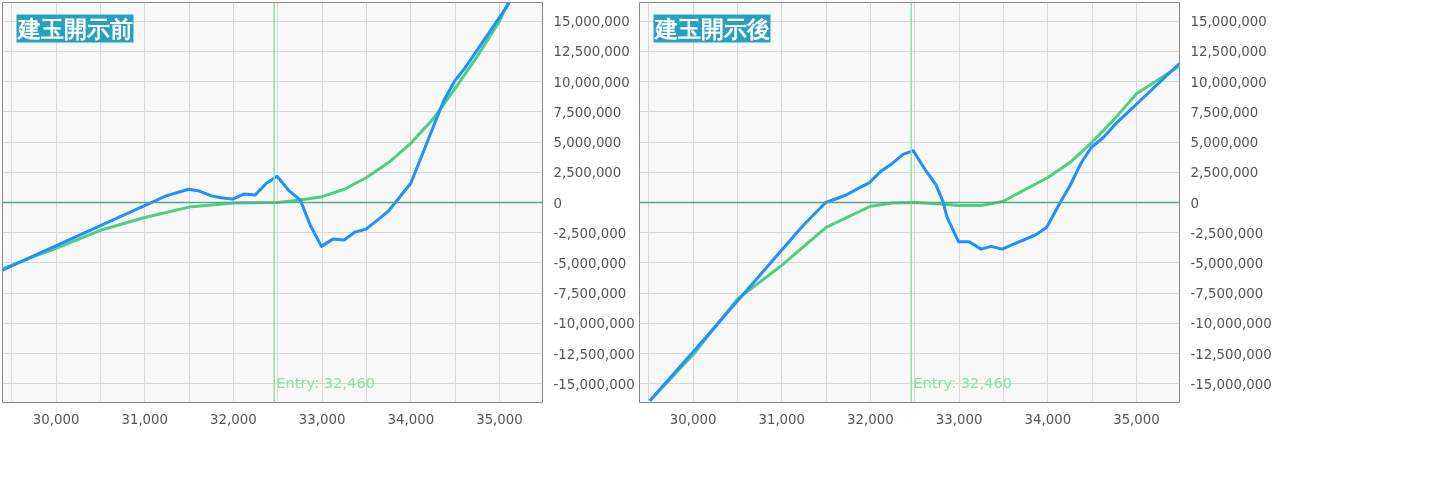 The width and height of the screenshot is (1434, 480). I want to click on text: 建玉開示前, so click(74, 28).